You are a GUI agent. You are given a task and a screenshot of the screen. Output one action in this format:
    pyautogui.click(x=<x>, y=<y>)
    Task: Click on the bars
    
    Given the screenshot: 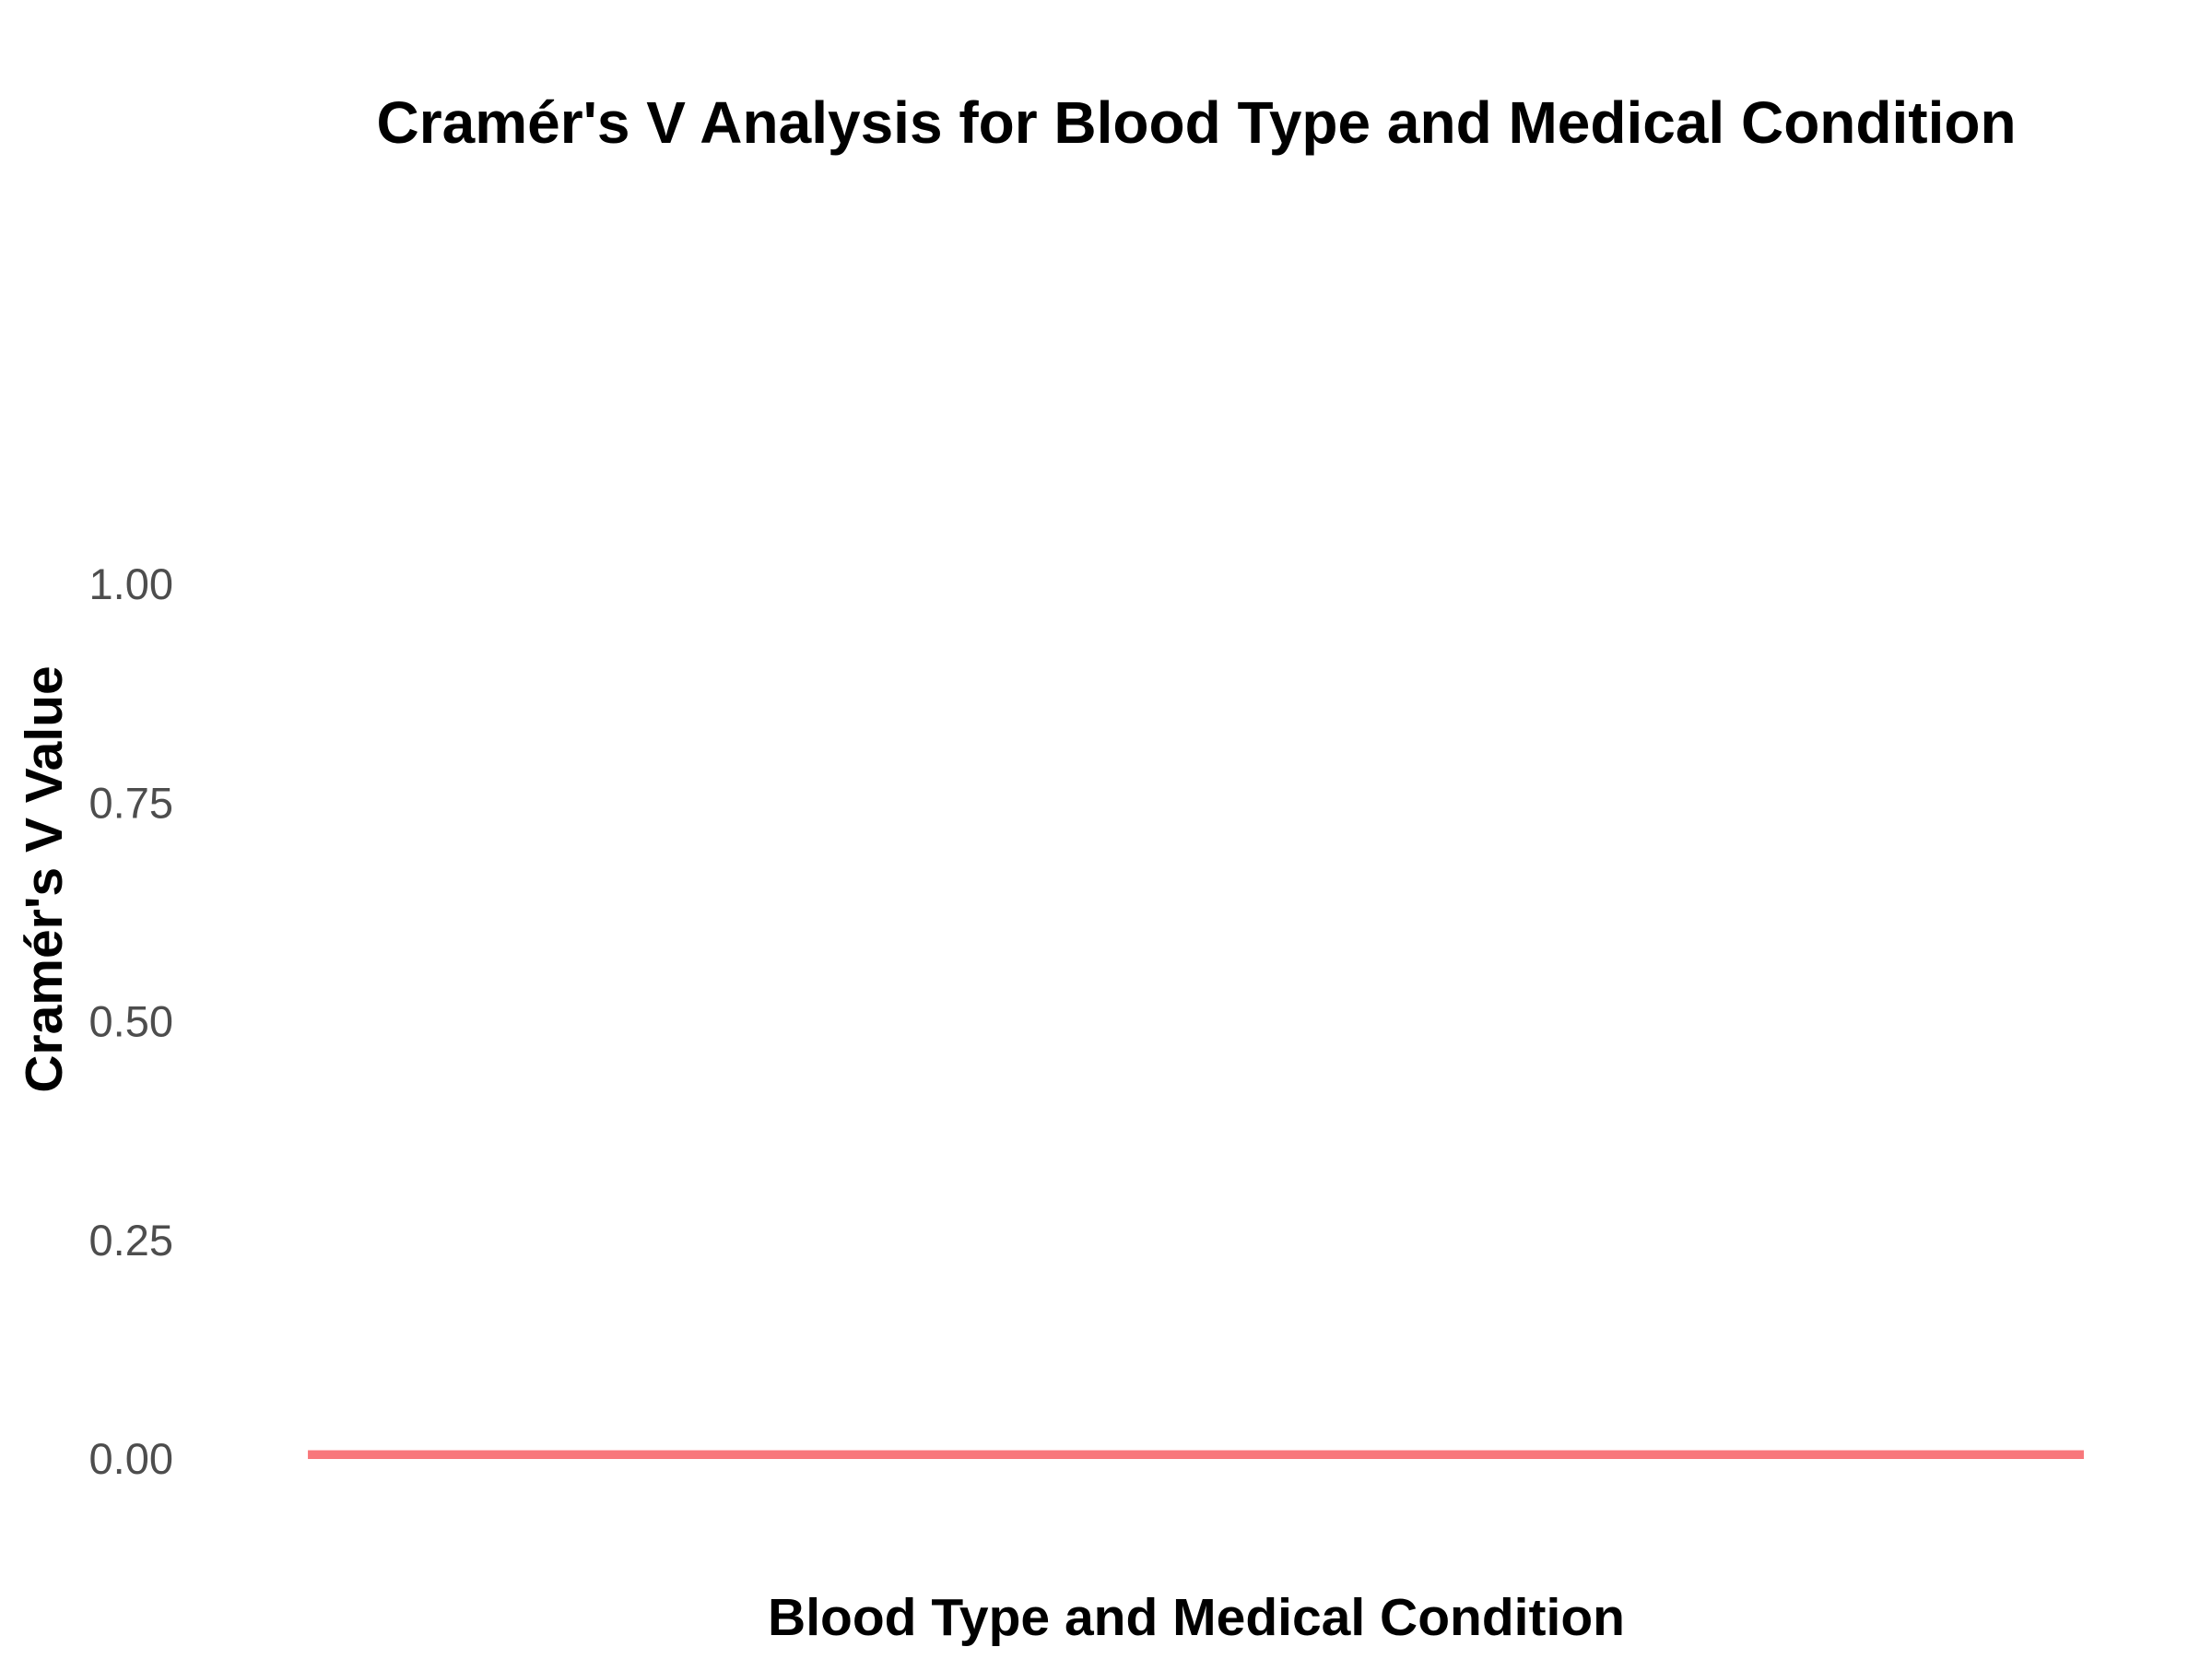 What is the action you would take?
    pyautogui.click(x=1196, y=1454)
    